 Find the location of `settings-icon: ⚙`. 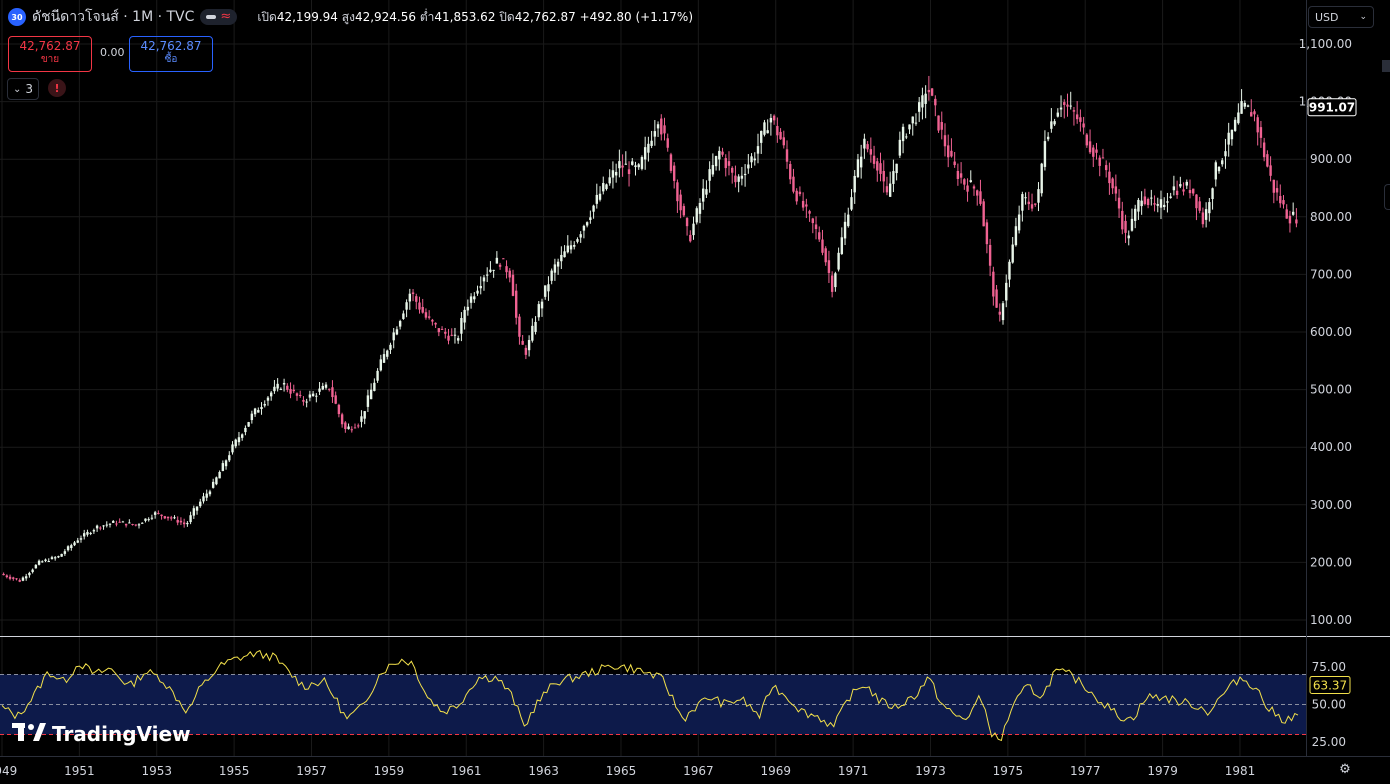

settings-icon: ⚙ is located at coordinates (1345, 769).